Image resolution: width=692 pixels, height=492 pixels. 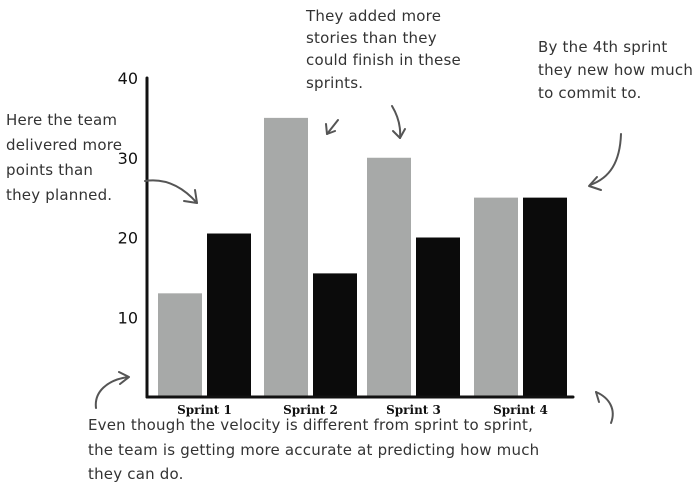 What do you see at coordinates (128, 158) in the screenshot?
I see `y-tick-label: 30` at bounding box center [128, 158].